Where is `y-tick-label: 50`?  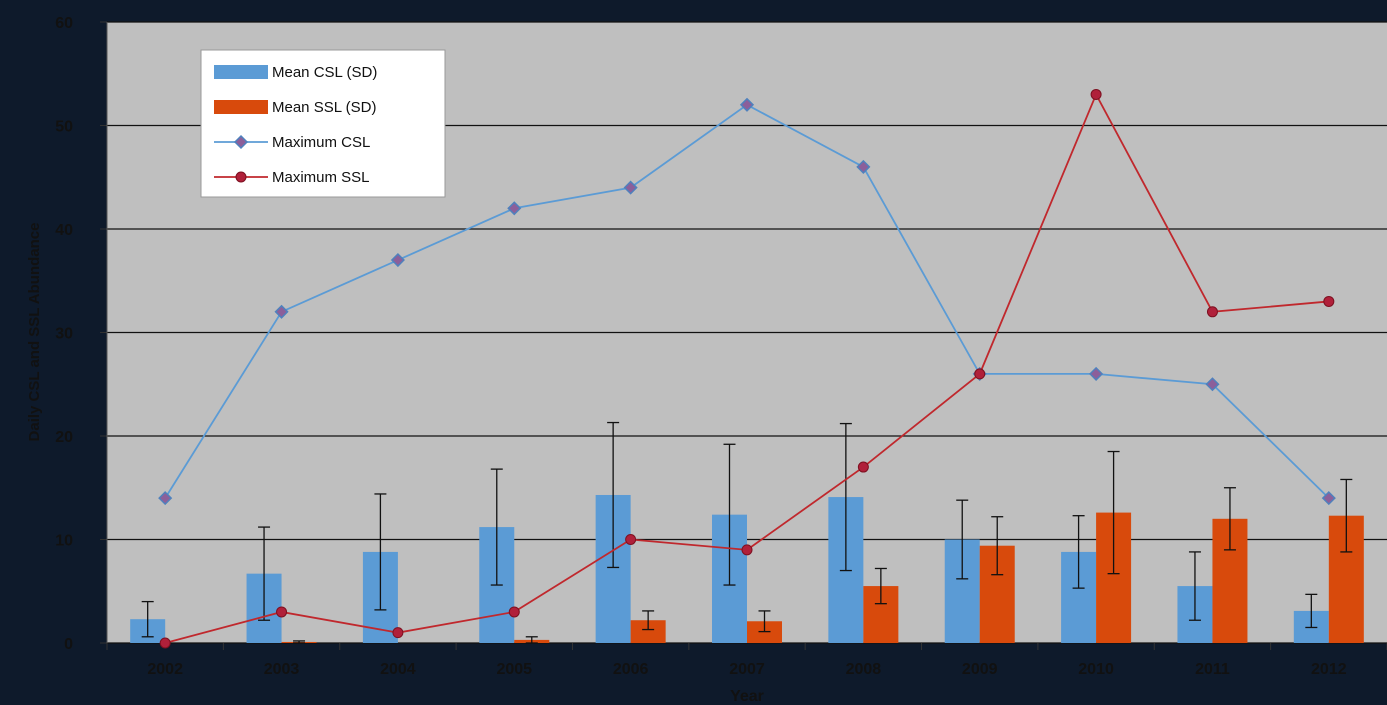
y-tick-label: 50 is located at coordinates (64, 127).